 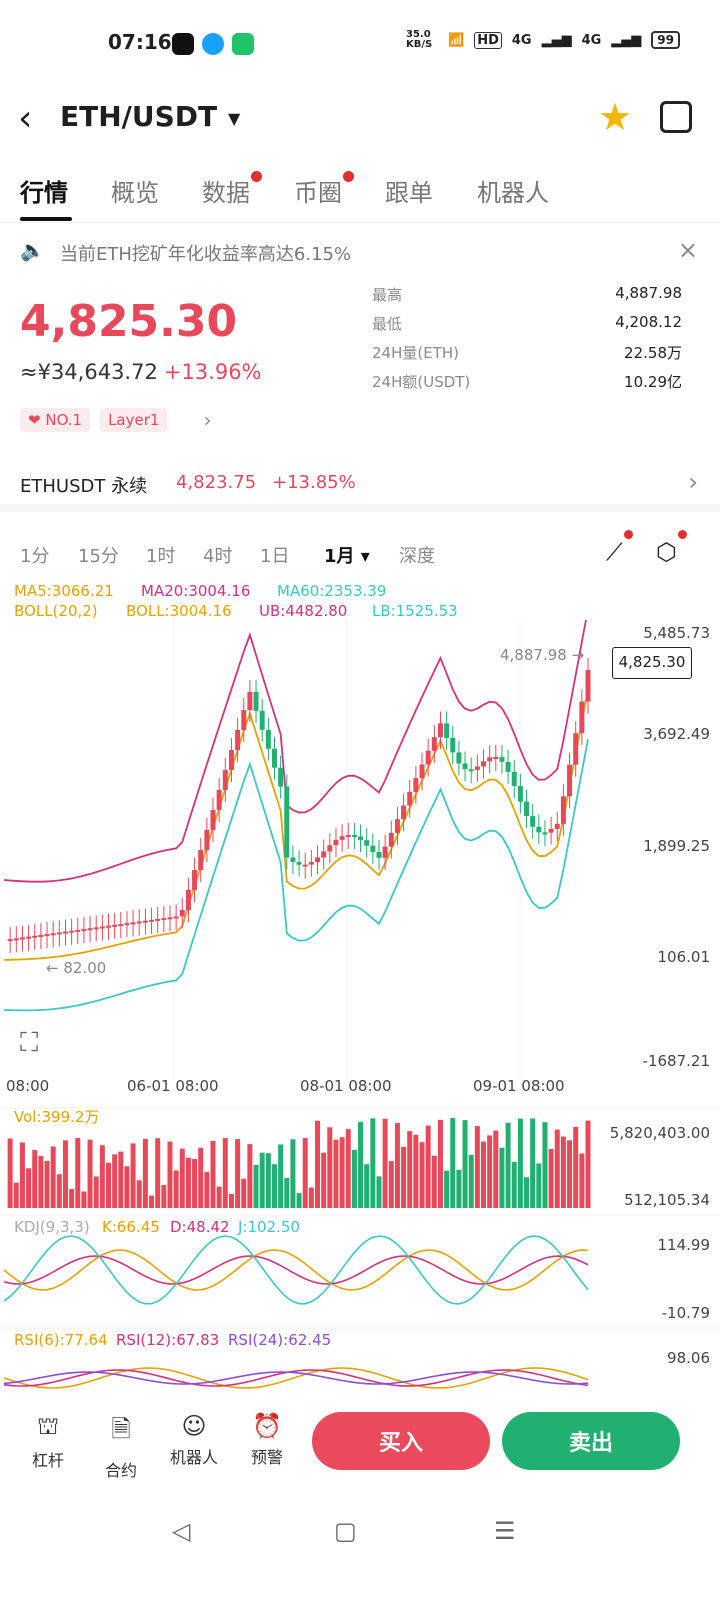 What do you see at coordinates (234, 118) in the screenshot?
I see `chevron-down-icon: ▼` at bounding box center [234, 118].